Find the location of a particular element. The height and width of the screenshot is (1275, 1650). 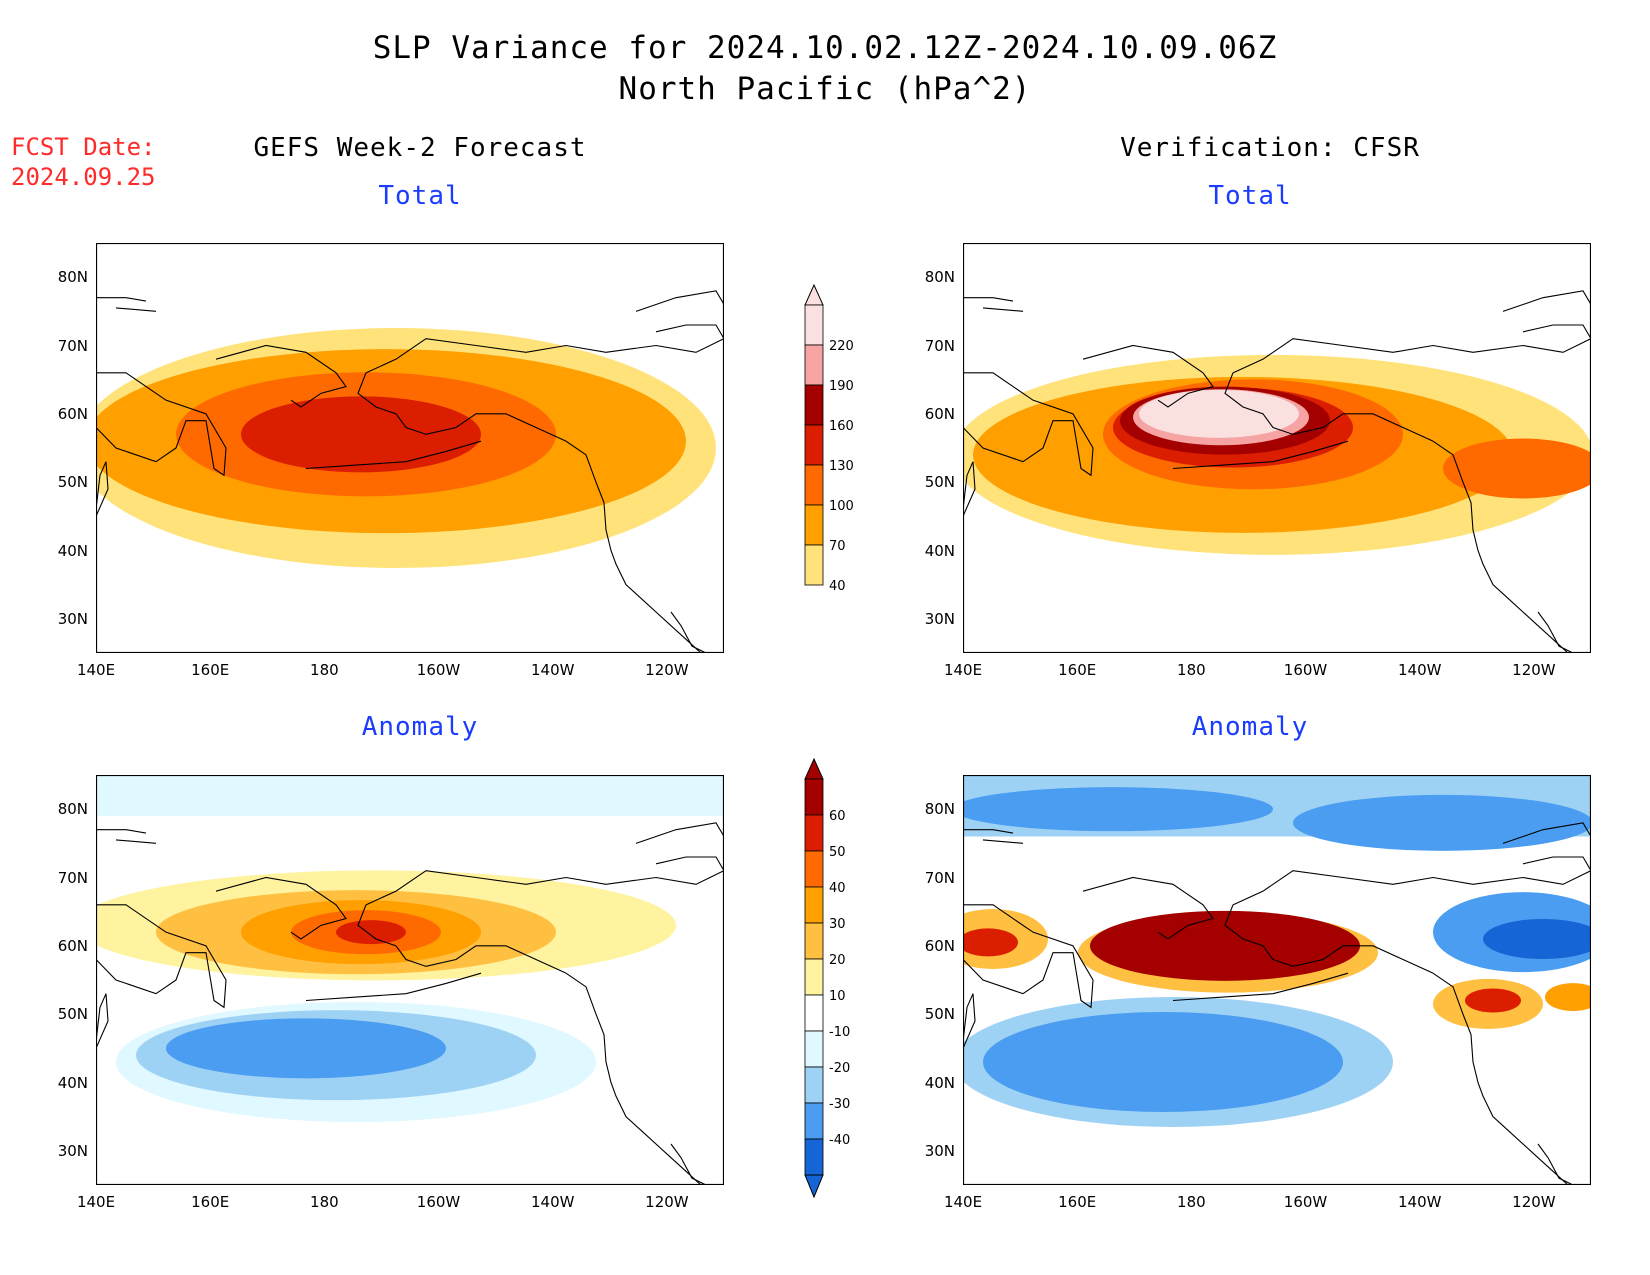

contour-neg40-east is located at coordinates (1537, 939).